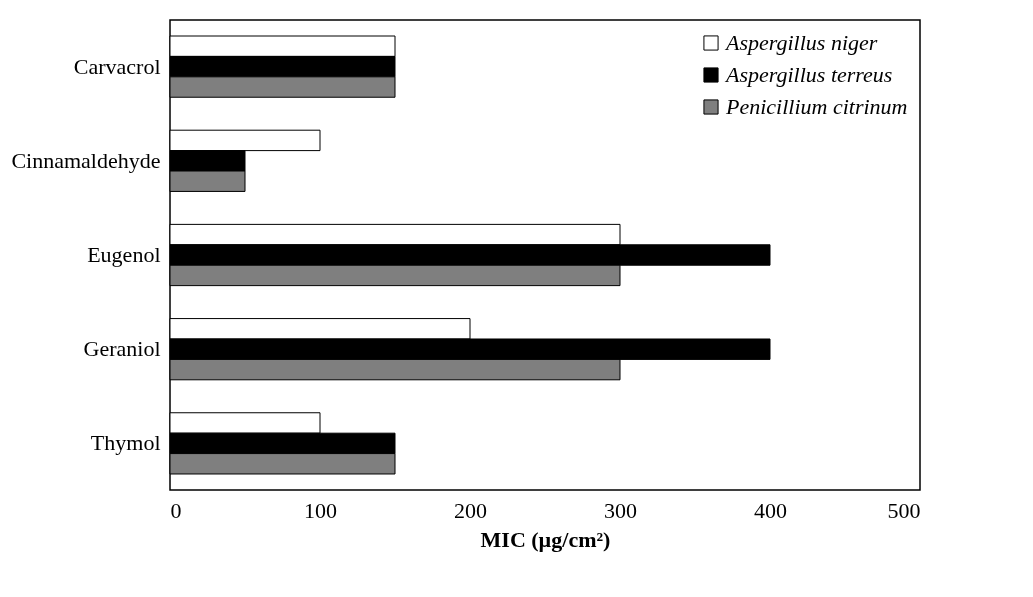  I want to click on y-tick-label: Carvacrol, so click(117, 66).